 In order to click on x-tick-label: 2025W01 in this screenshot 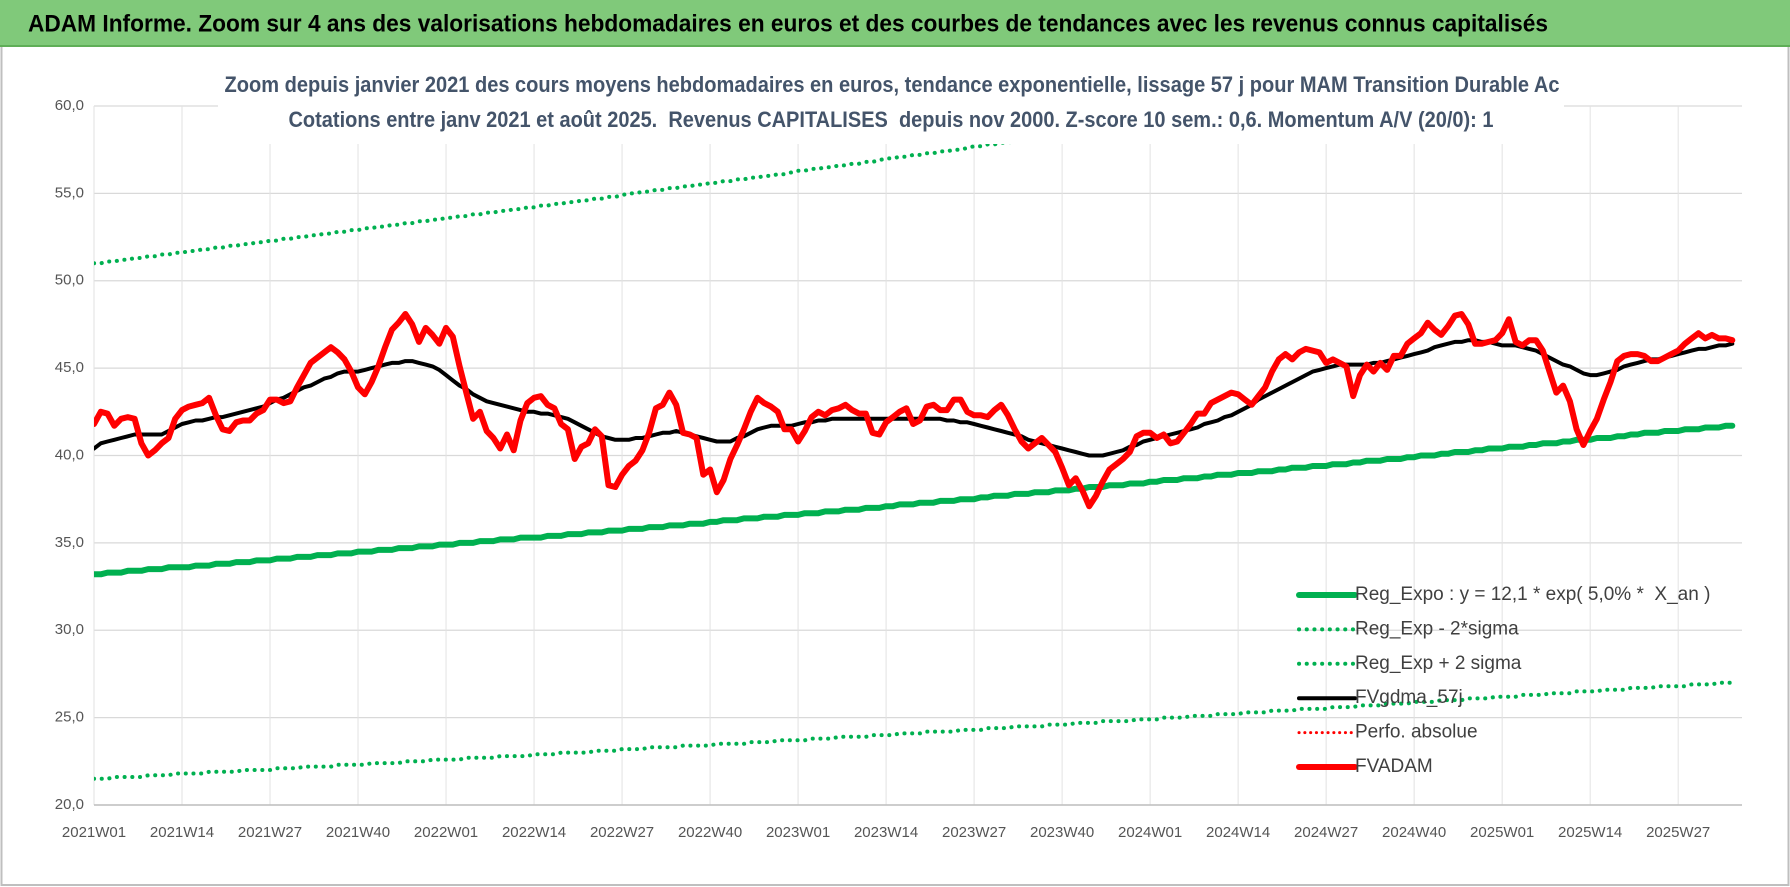, I will do `click(1502, 832)`.